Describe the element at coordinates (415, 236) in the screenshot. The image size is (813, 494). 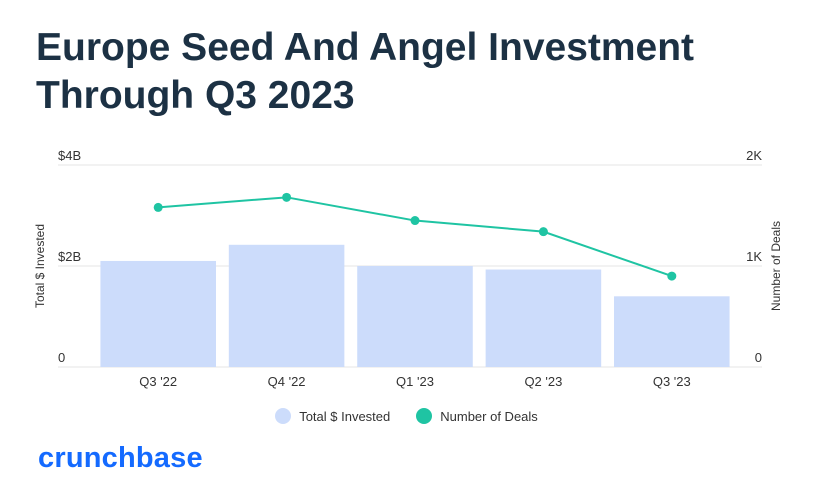
I see `line-series` at that location.